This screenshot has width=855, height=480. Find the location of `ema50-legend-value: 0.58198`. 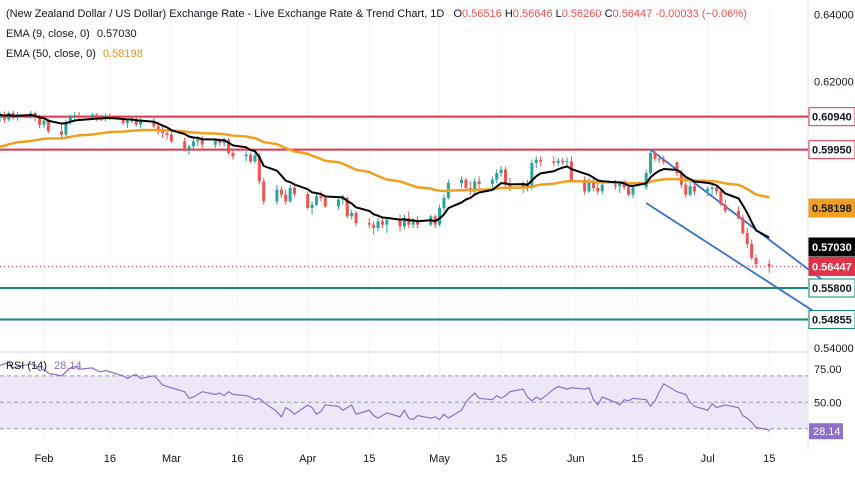

ema50-legend-value: 0.58198 is located at coordinates (122, 54).